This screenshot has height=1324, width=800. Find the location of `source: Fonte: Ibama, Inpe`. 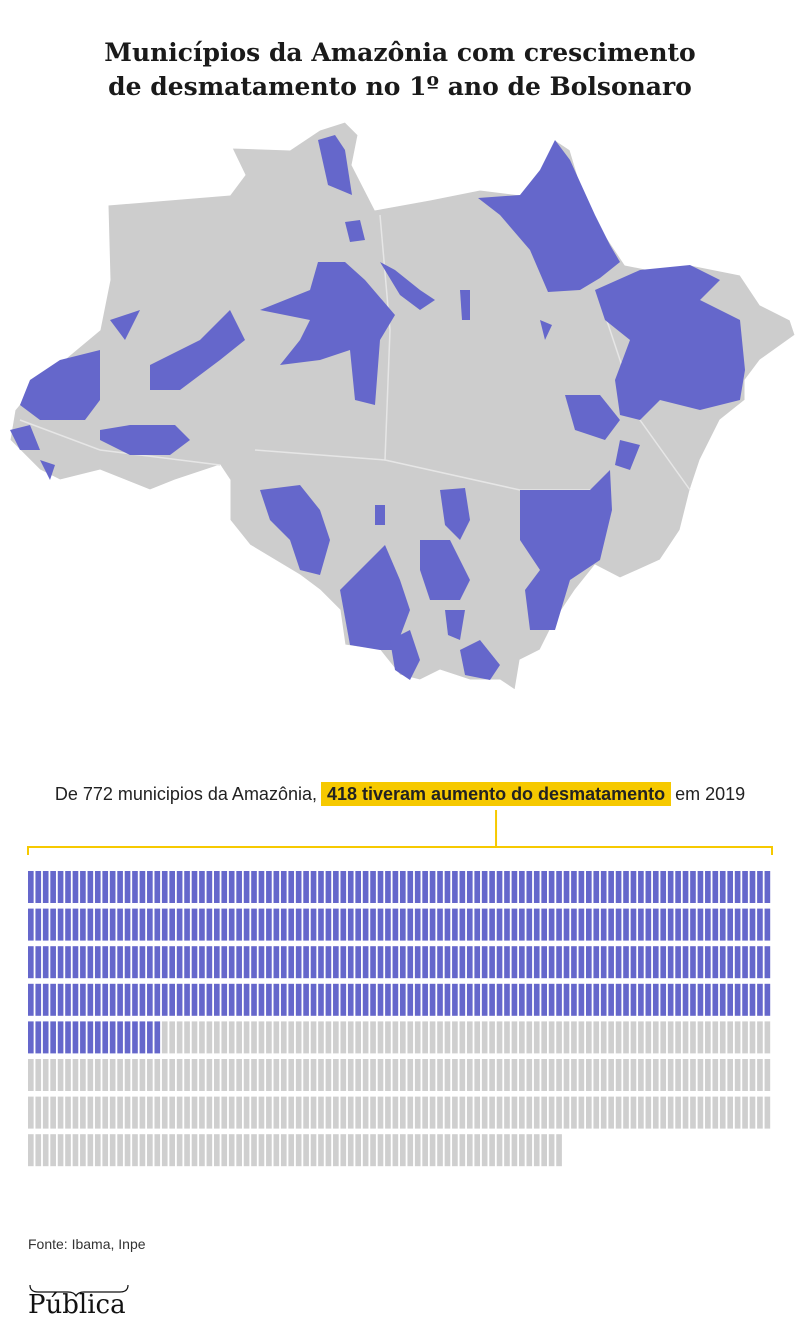

source: Fonte: Ibama, Inpe is located at coordinates (87, 1244).